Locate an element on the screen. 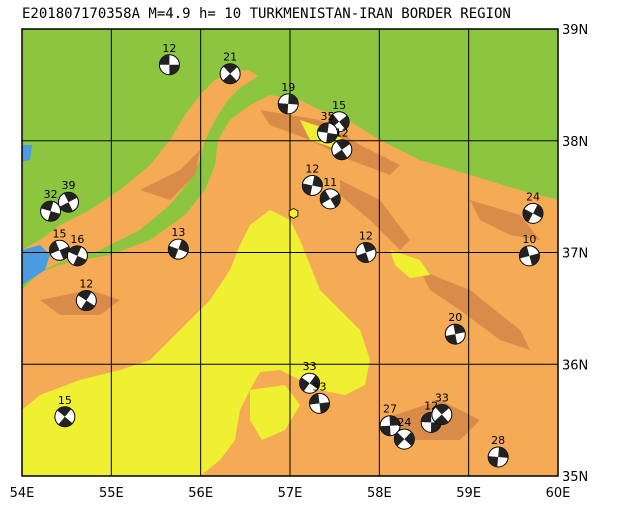 Image resolution: width=618 pixels, height=505 pixels. bay is located at coordinates (27, 153).